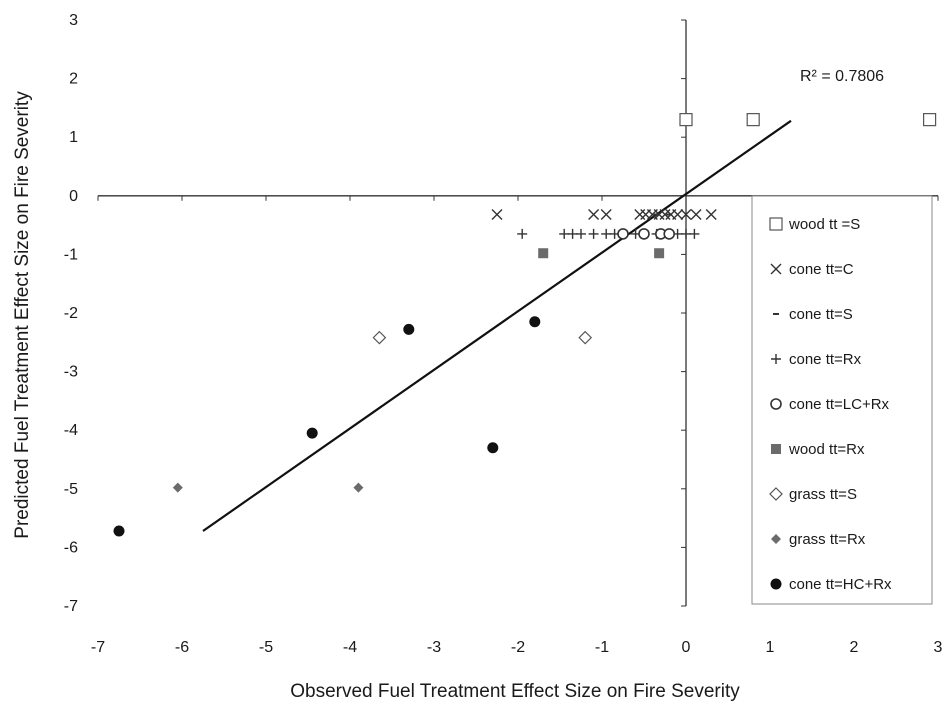 The image size is (948, 704). I want to click on legend-box, so click(842, 400).